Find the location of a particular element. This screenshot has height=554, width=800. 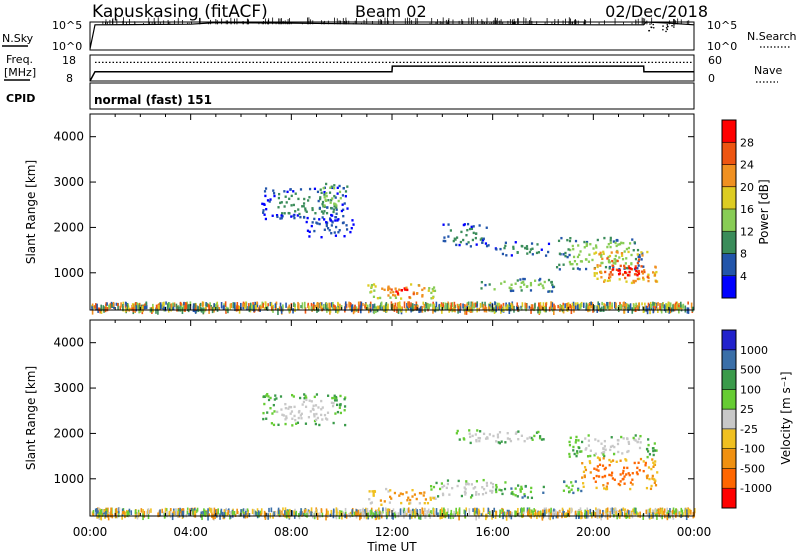

freq-left-label-1: Freq. is located at coordinates (19, 59).